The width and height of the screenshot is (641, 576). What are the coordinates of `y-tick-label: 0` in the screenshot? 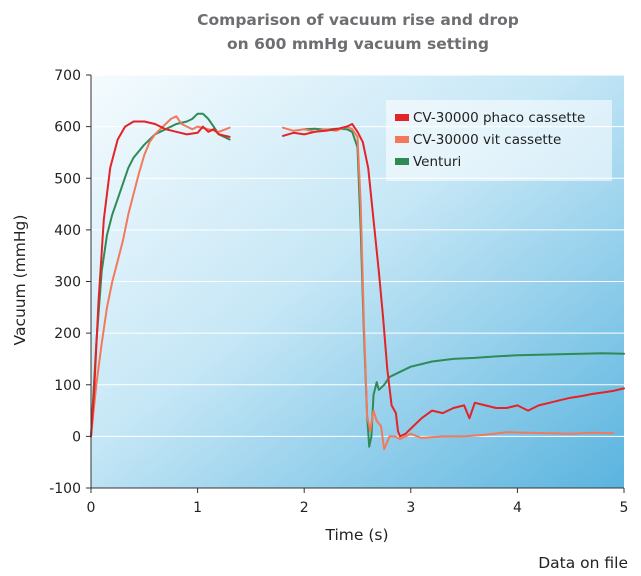 It's located at (76, 437).